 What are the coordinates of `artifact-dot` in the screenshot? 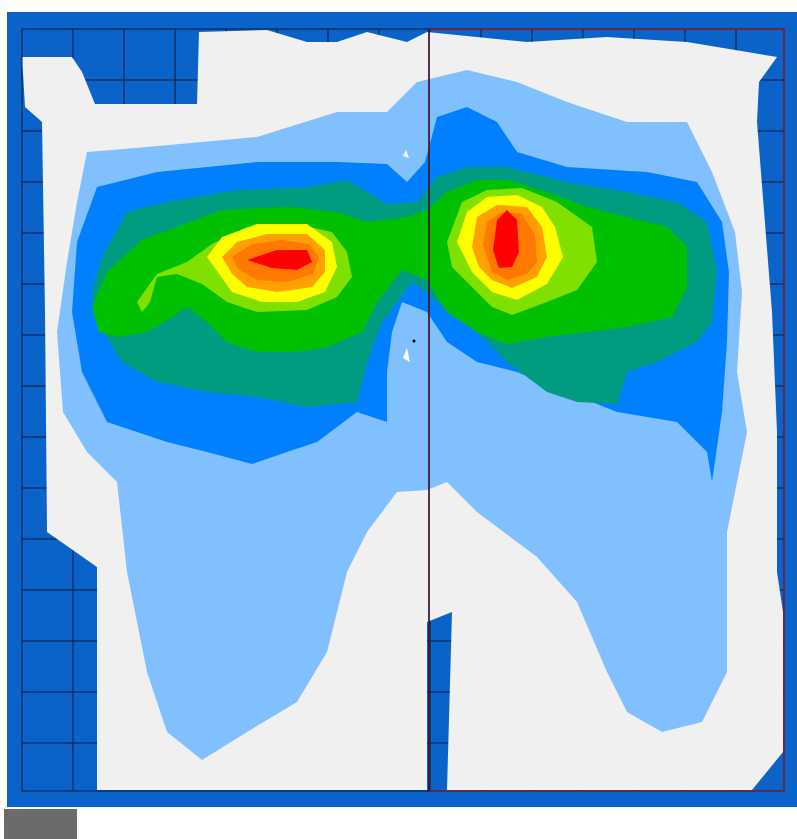 It's located at (414, 341).